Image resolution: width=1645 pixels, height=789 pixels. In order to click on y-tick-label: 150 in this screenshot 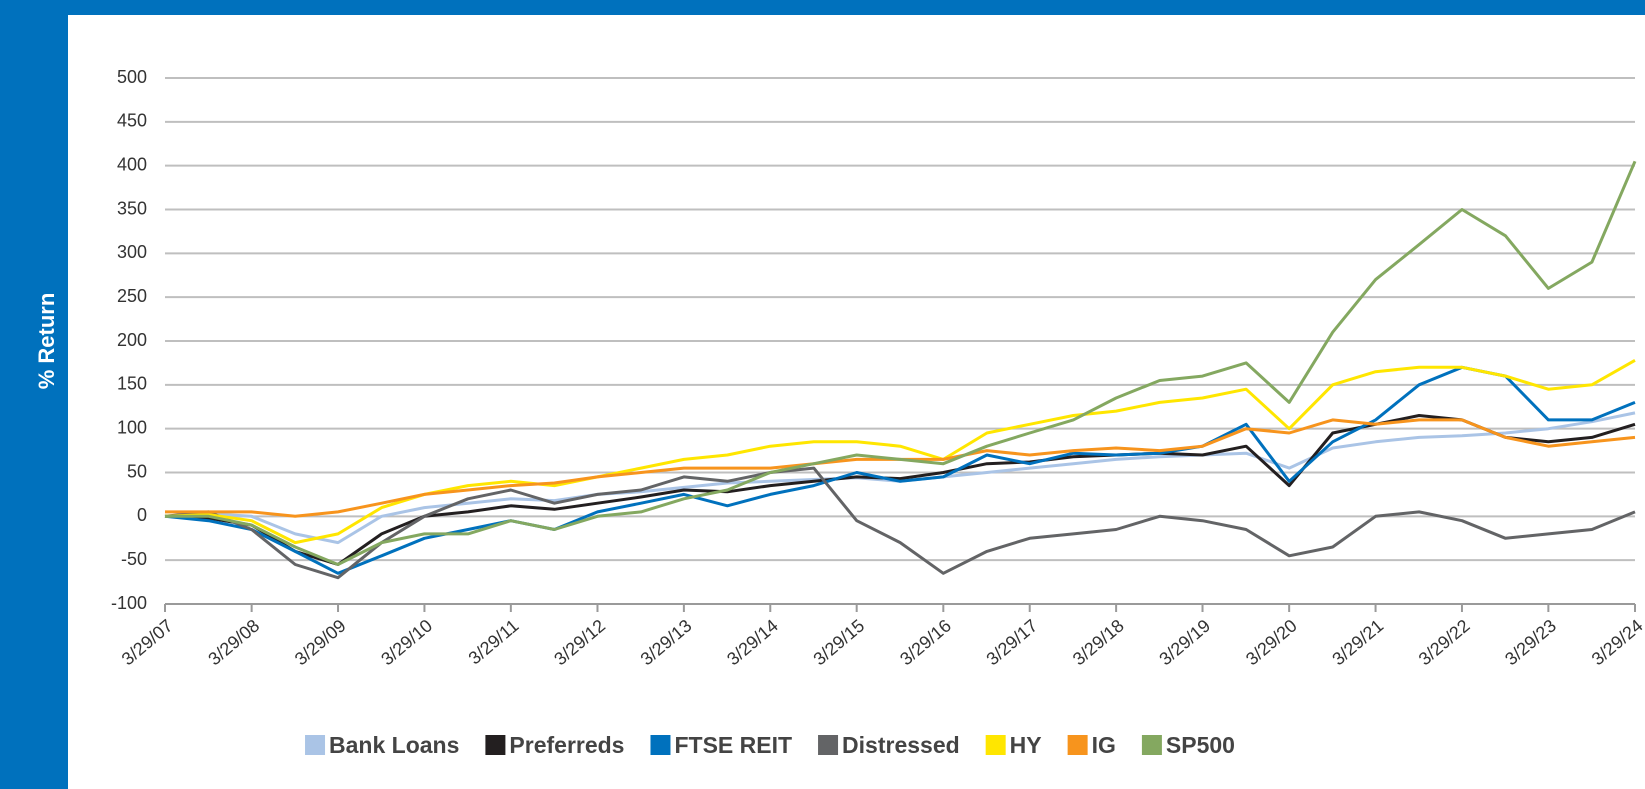, I will do `click(132, 384)`.